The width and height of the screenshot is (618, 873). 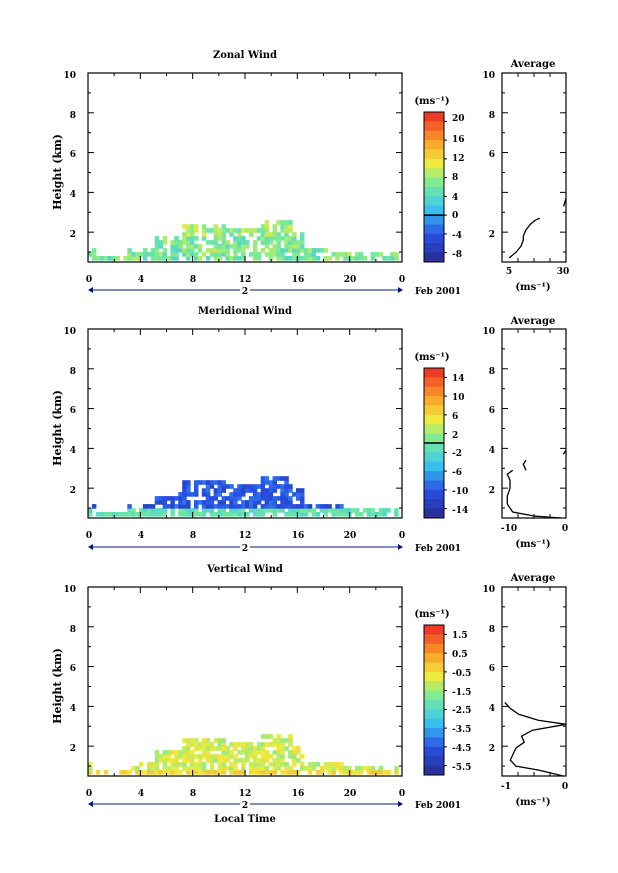 What do you see at coordinates (73, 669) in the screenshot?
I see `y-tick-label: 6` at bounding box center [73, 669].